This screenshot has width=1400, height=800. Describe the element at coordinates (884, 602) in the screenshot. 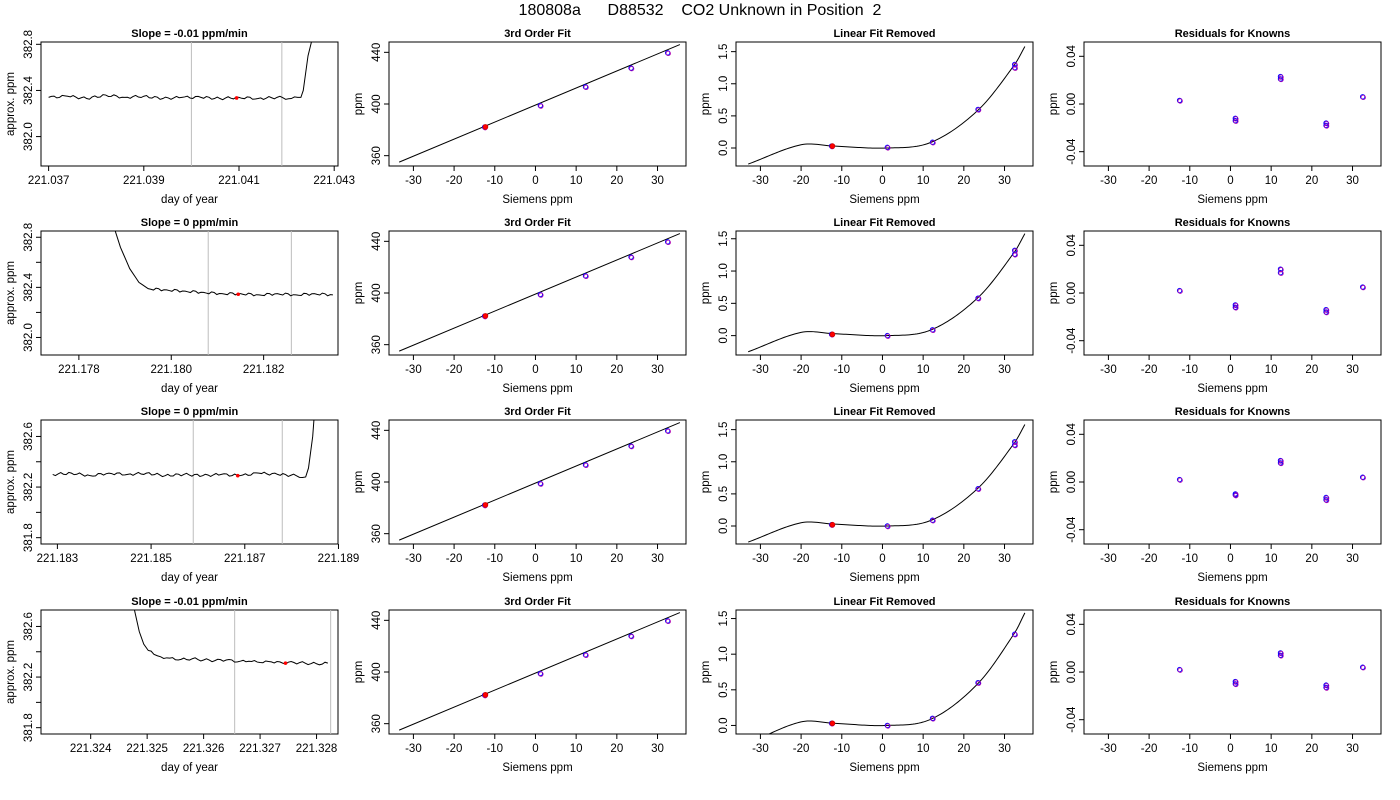

I see `panel-title: Linear Fit Removed` at that location.